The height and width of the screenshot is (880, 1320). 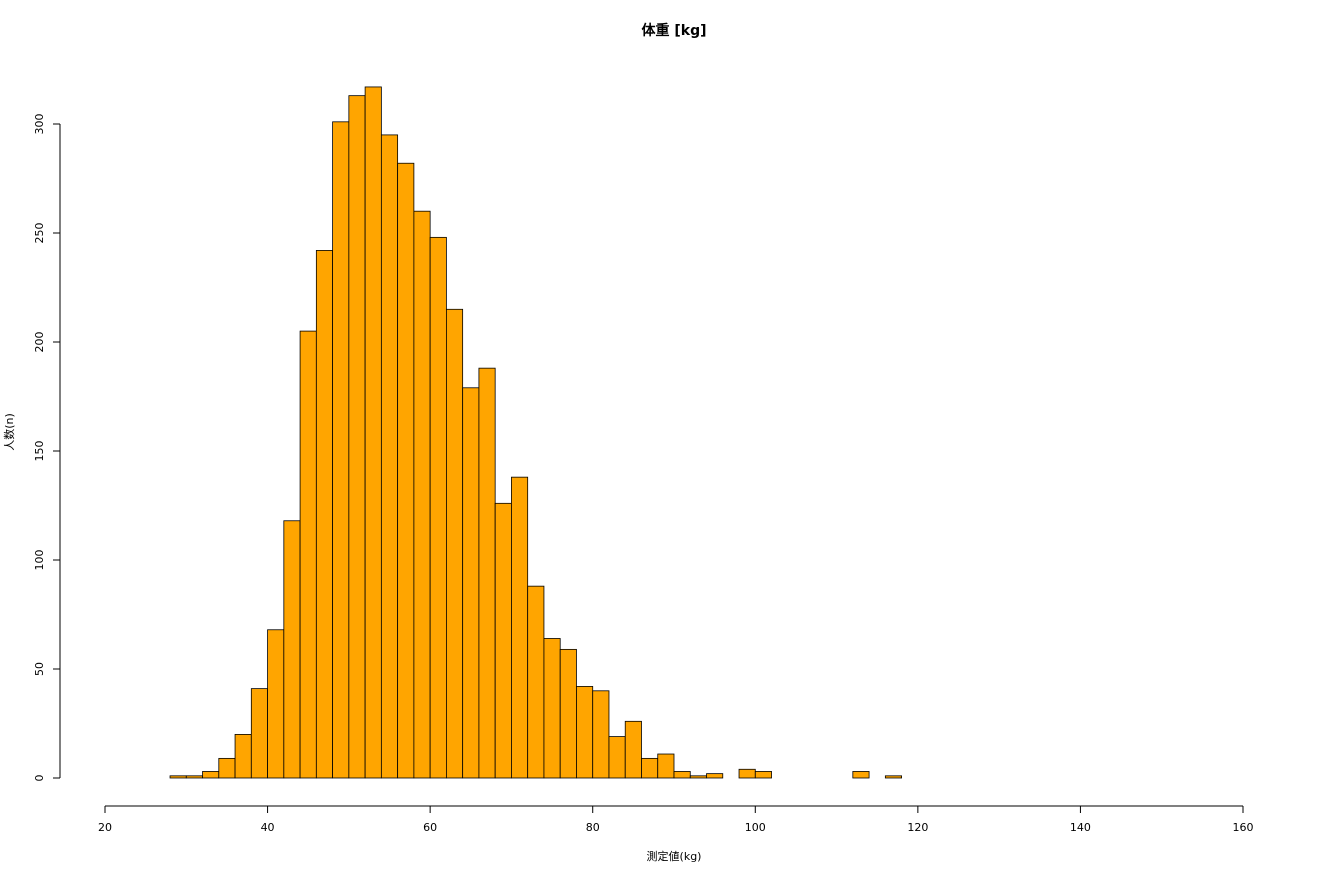 I want to click on y-tick-label: 100, so click(x=39, y=560).